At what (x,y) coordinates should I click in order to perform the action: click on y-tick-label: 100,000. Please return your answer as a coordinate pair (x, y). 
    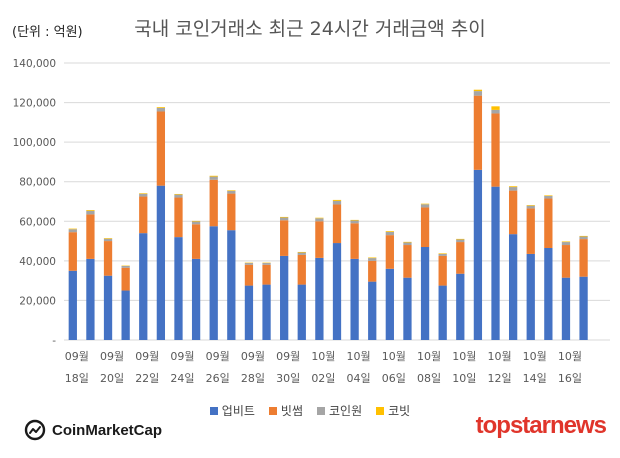
    Looking at the image, I should click on (34, 143).